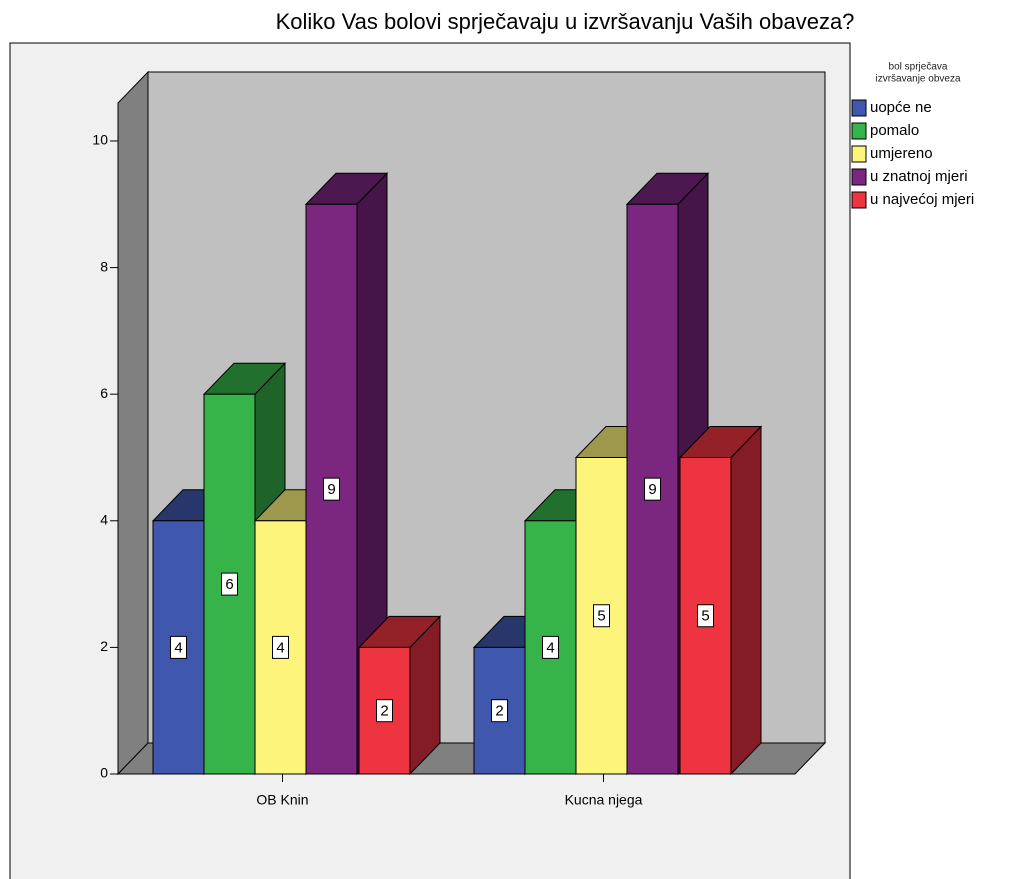 This screenshot has width=1011, height=879. I want to click on y-tick-label: 10, so click(100, 140).